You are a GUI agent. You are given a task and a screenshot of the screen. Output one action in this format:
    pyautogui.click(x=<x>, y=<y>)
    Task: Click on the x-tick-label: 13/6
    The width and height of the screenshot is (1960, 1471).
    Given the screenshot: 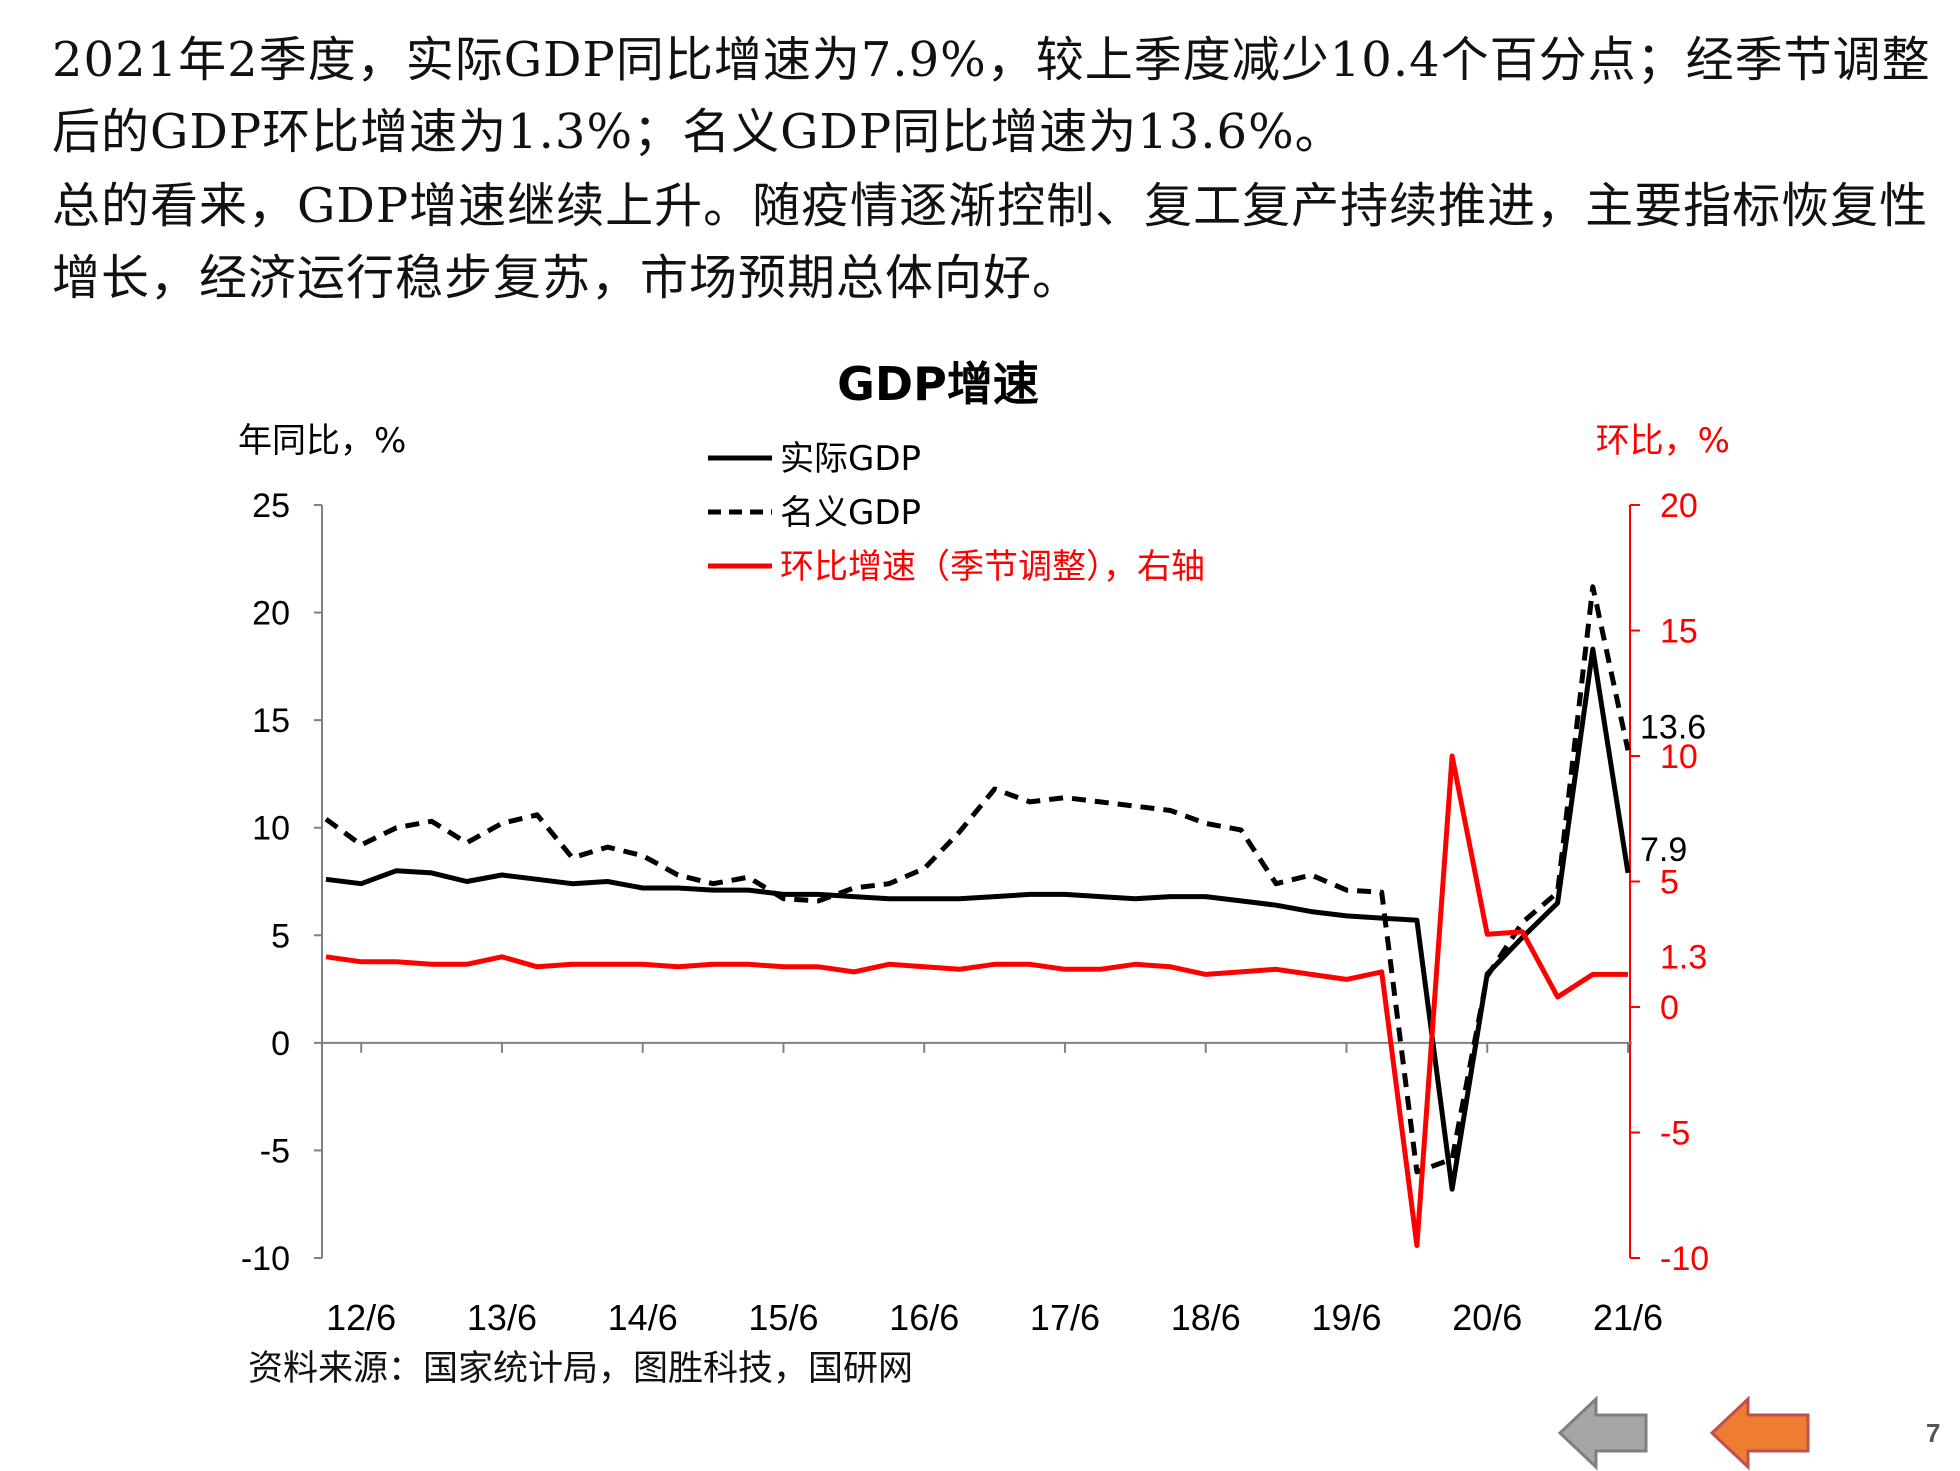 What is the action you would take?
    pyautogui.click(x=502, y=1317)
    